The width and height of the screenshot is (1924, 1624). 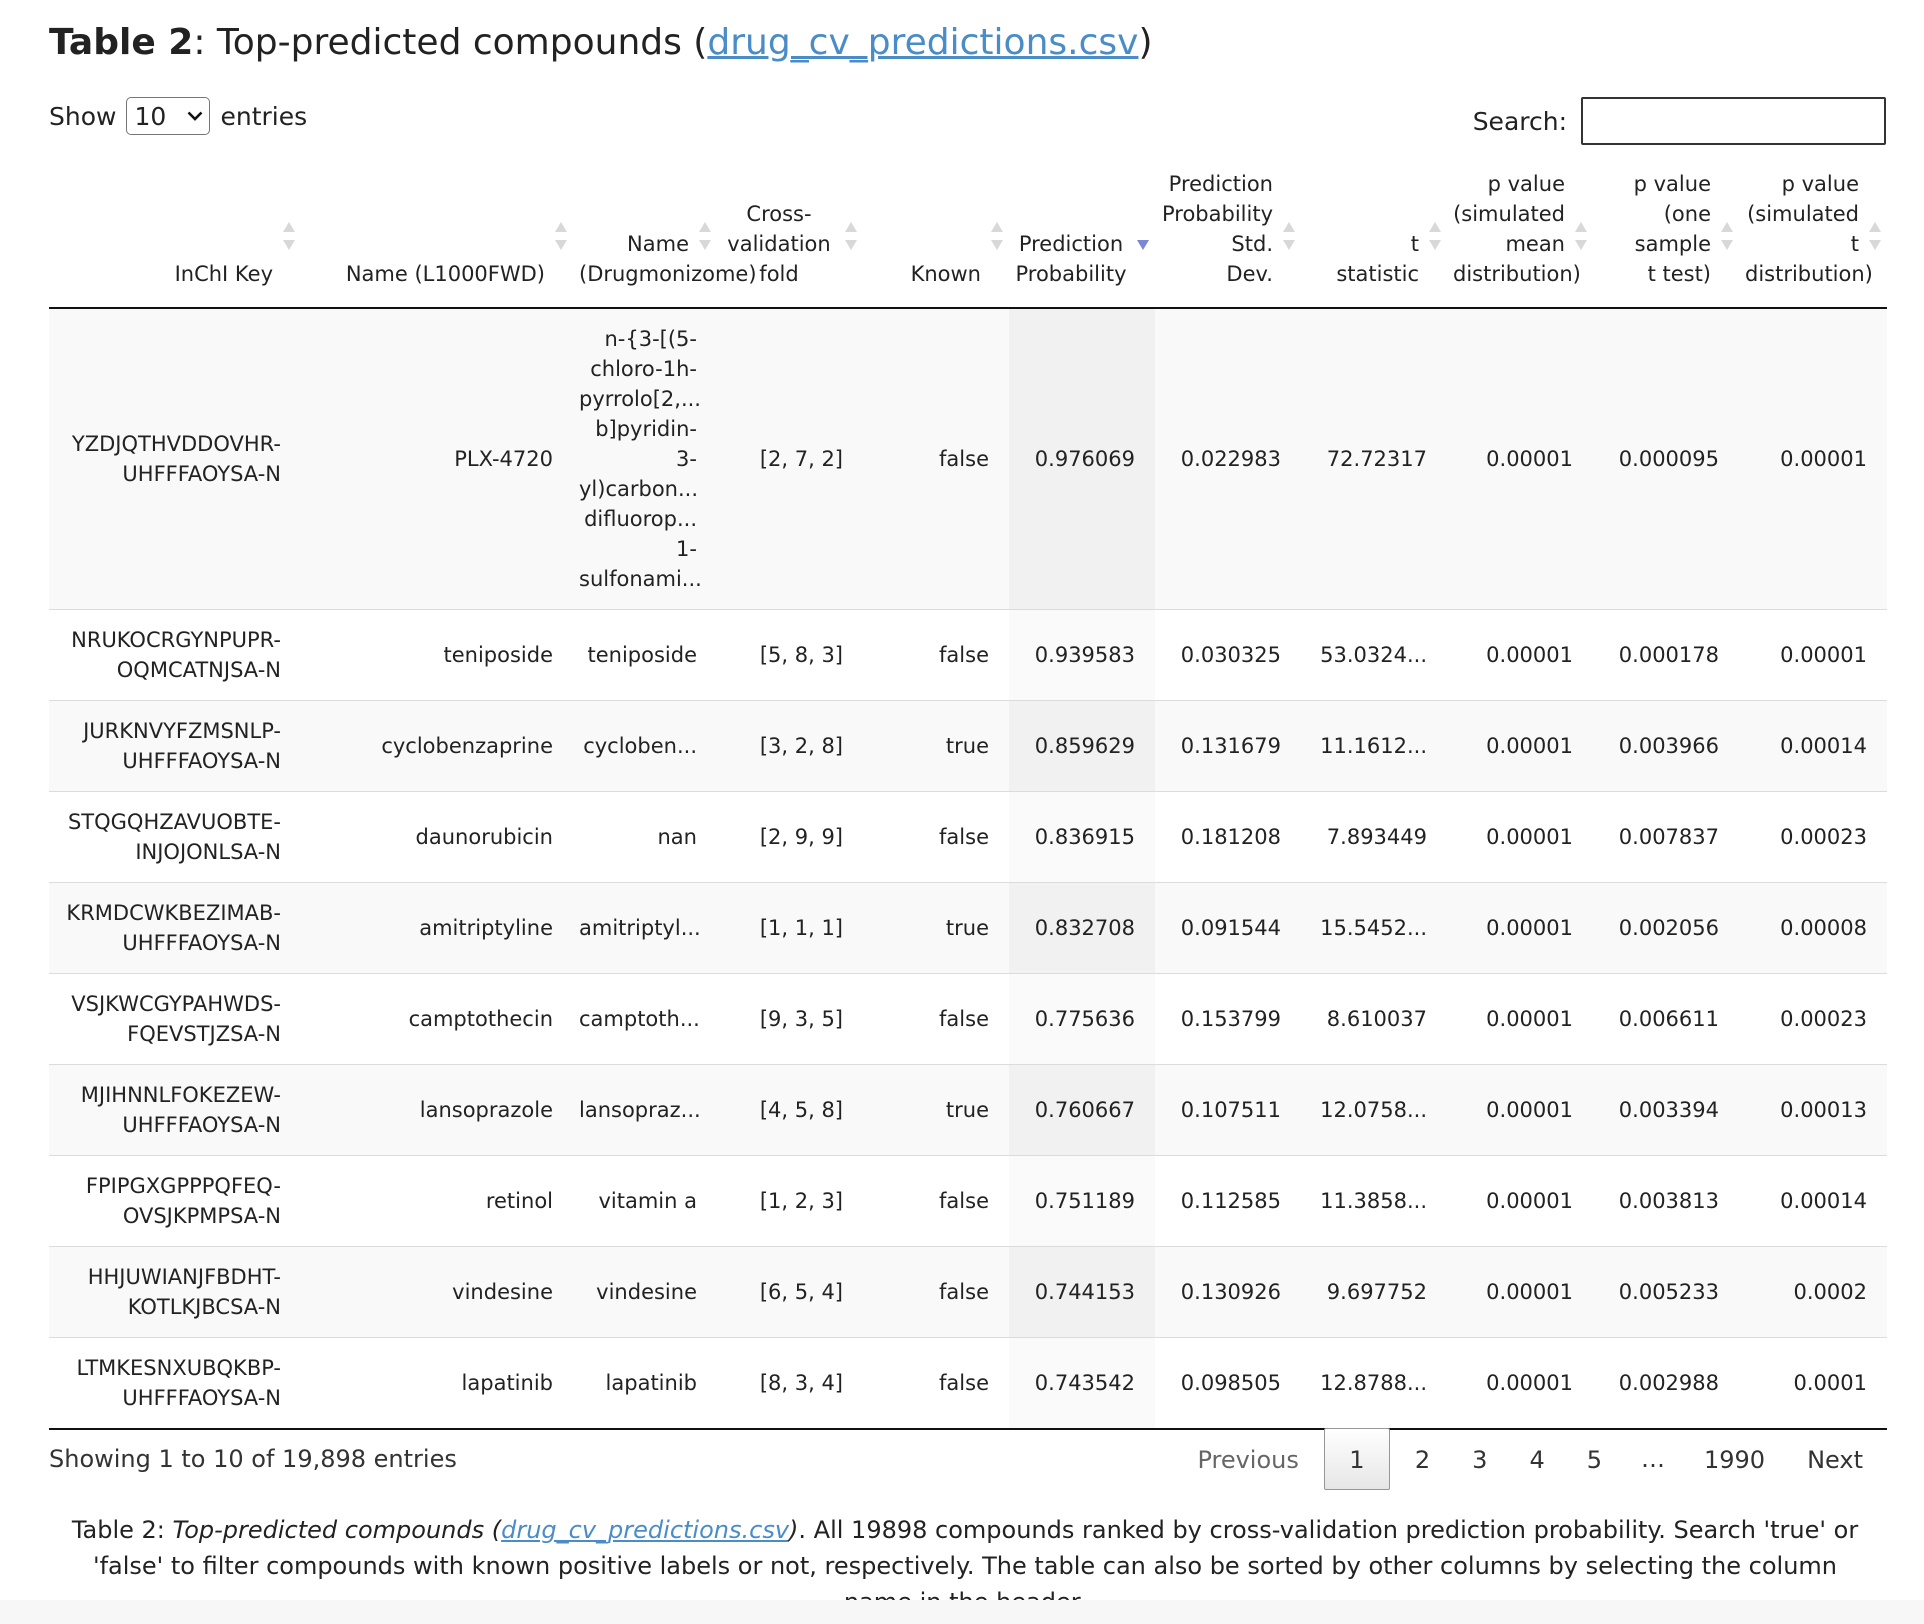 What do you see at coordinates (790, 928) in the screenshot?
I see `cell-cv-fold: [1, 1, 1]` at bounding box center [790, 928].